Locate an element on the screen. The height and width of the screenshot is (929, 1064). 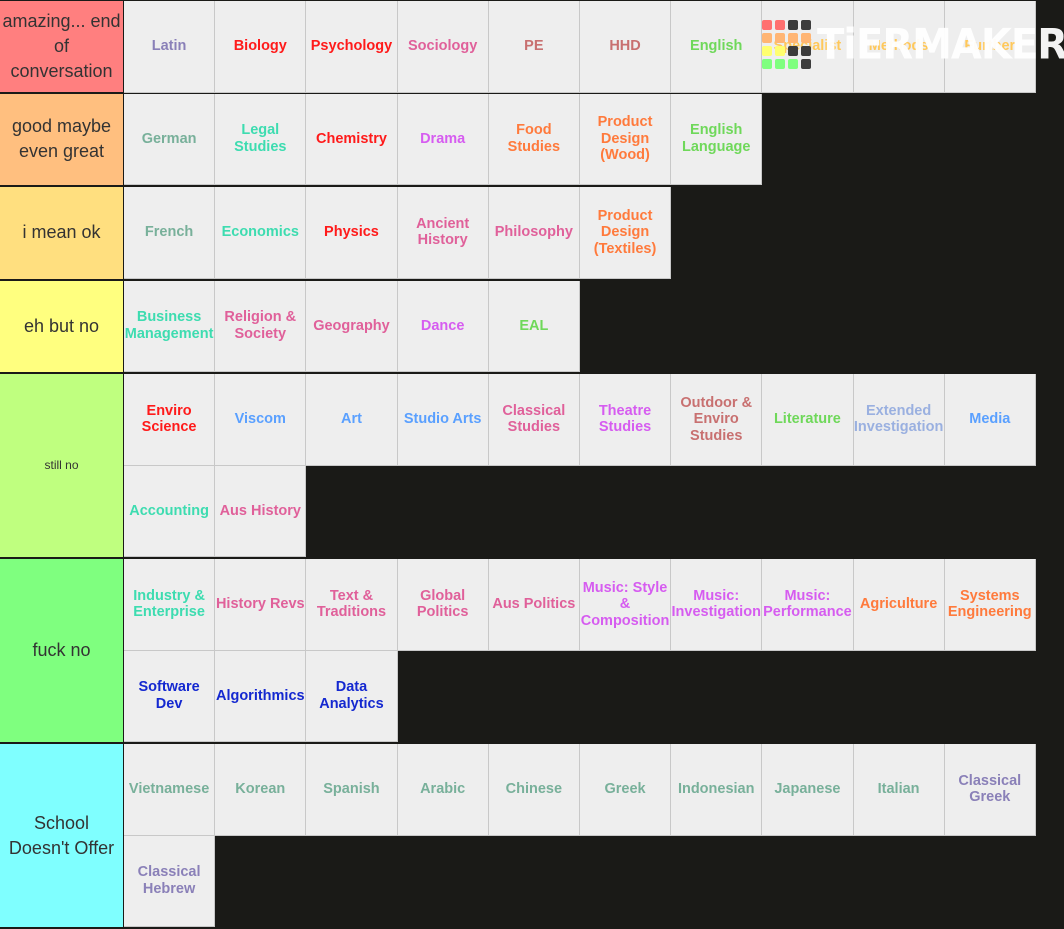
tier-item: HHD is located at coordinates (625, 47).